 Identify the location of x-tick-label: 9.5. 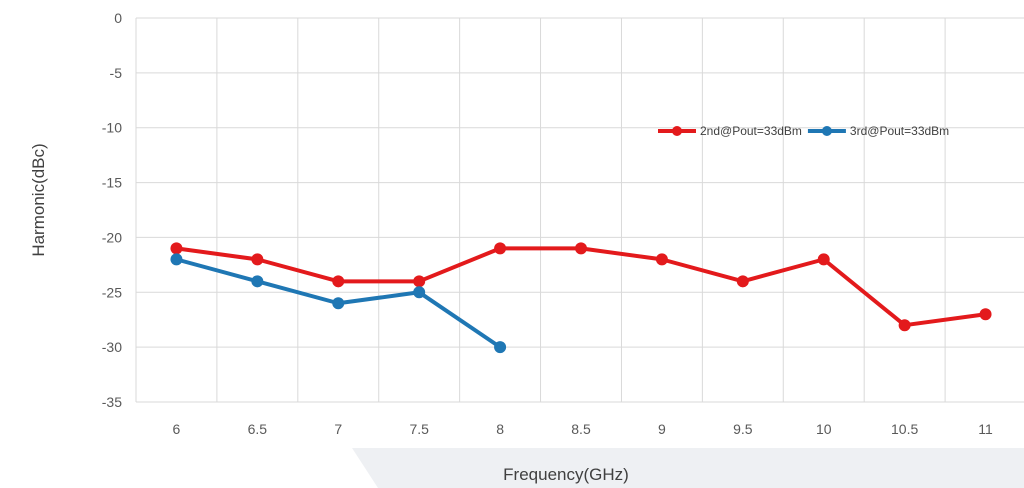
(743, 429).